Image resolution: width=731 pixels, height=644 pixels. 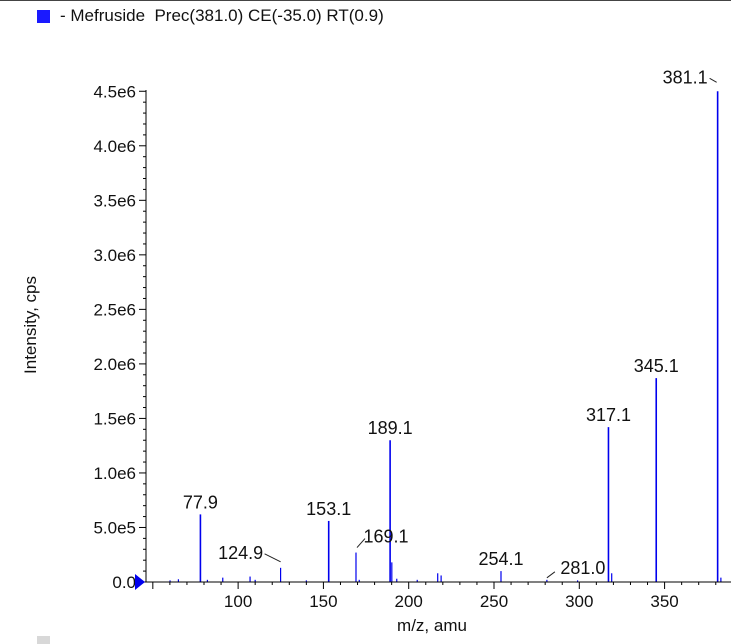 I want to click on y-tick-label: 2.0e6, so click(x=114, y=364).